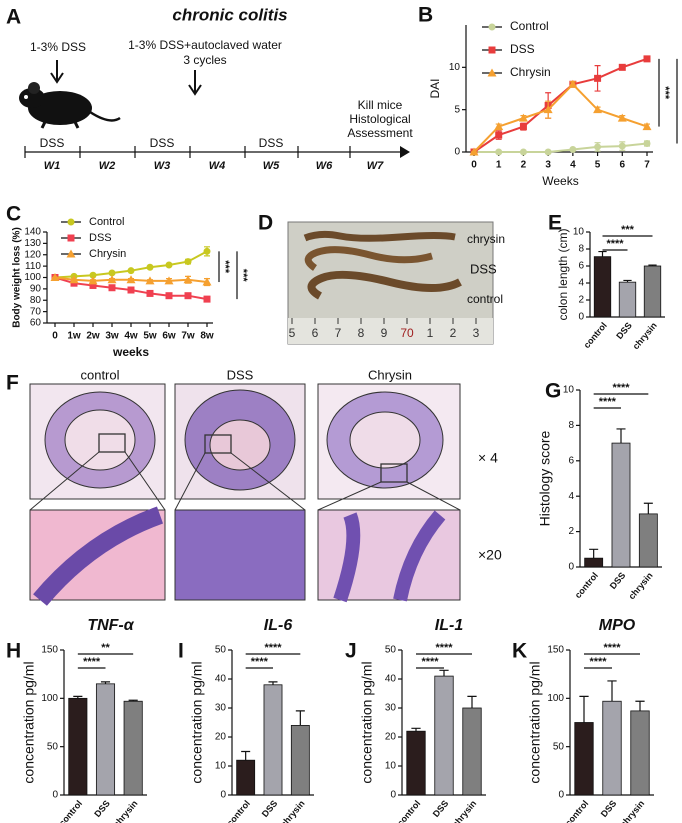 The height and width of the screenshot is (823, 682). Describe the element at coordinates (553, 391) in the screenshot. I see `panel-label: G` at that location.